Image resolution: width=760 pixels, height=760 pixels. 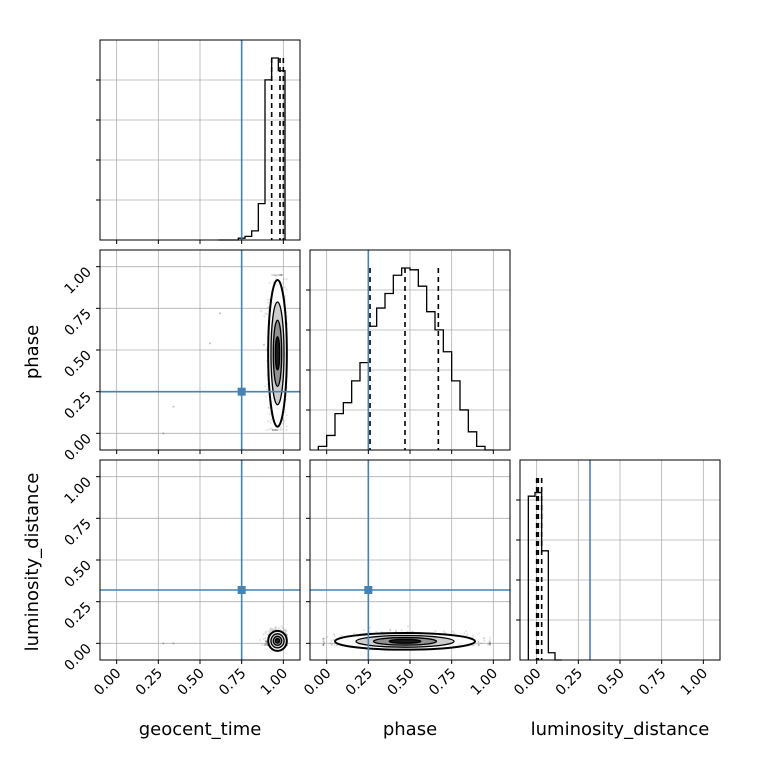 What do you see at coordinates (32, 562) in the screenshot?
I see `y-axis-label-luminosity-distance: luminosity_distance` at bounding box center [32, 562].